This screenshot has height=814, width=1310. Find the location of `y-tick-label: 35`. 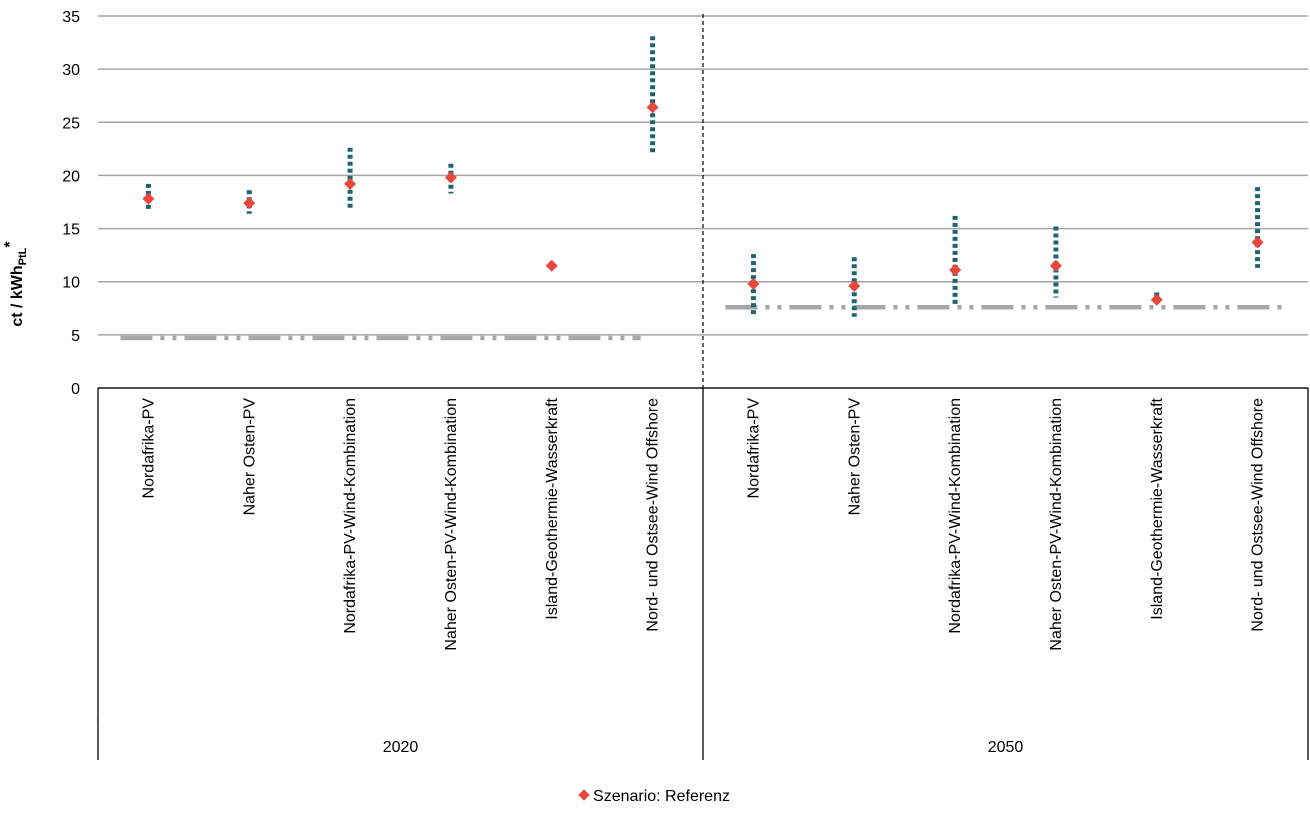

y-tick-label: 35 is located at coordinates (71, 17).